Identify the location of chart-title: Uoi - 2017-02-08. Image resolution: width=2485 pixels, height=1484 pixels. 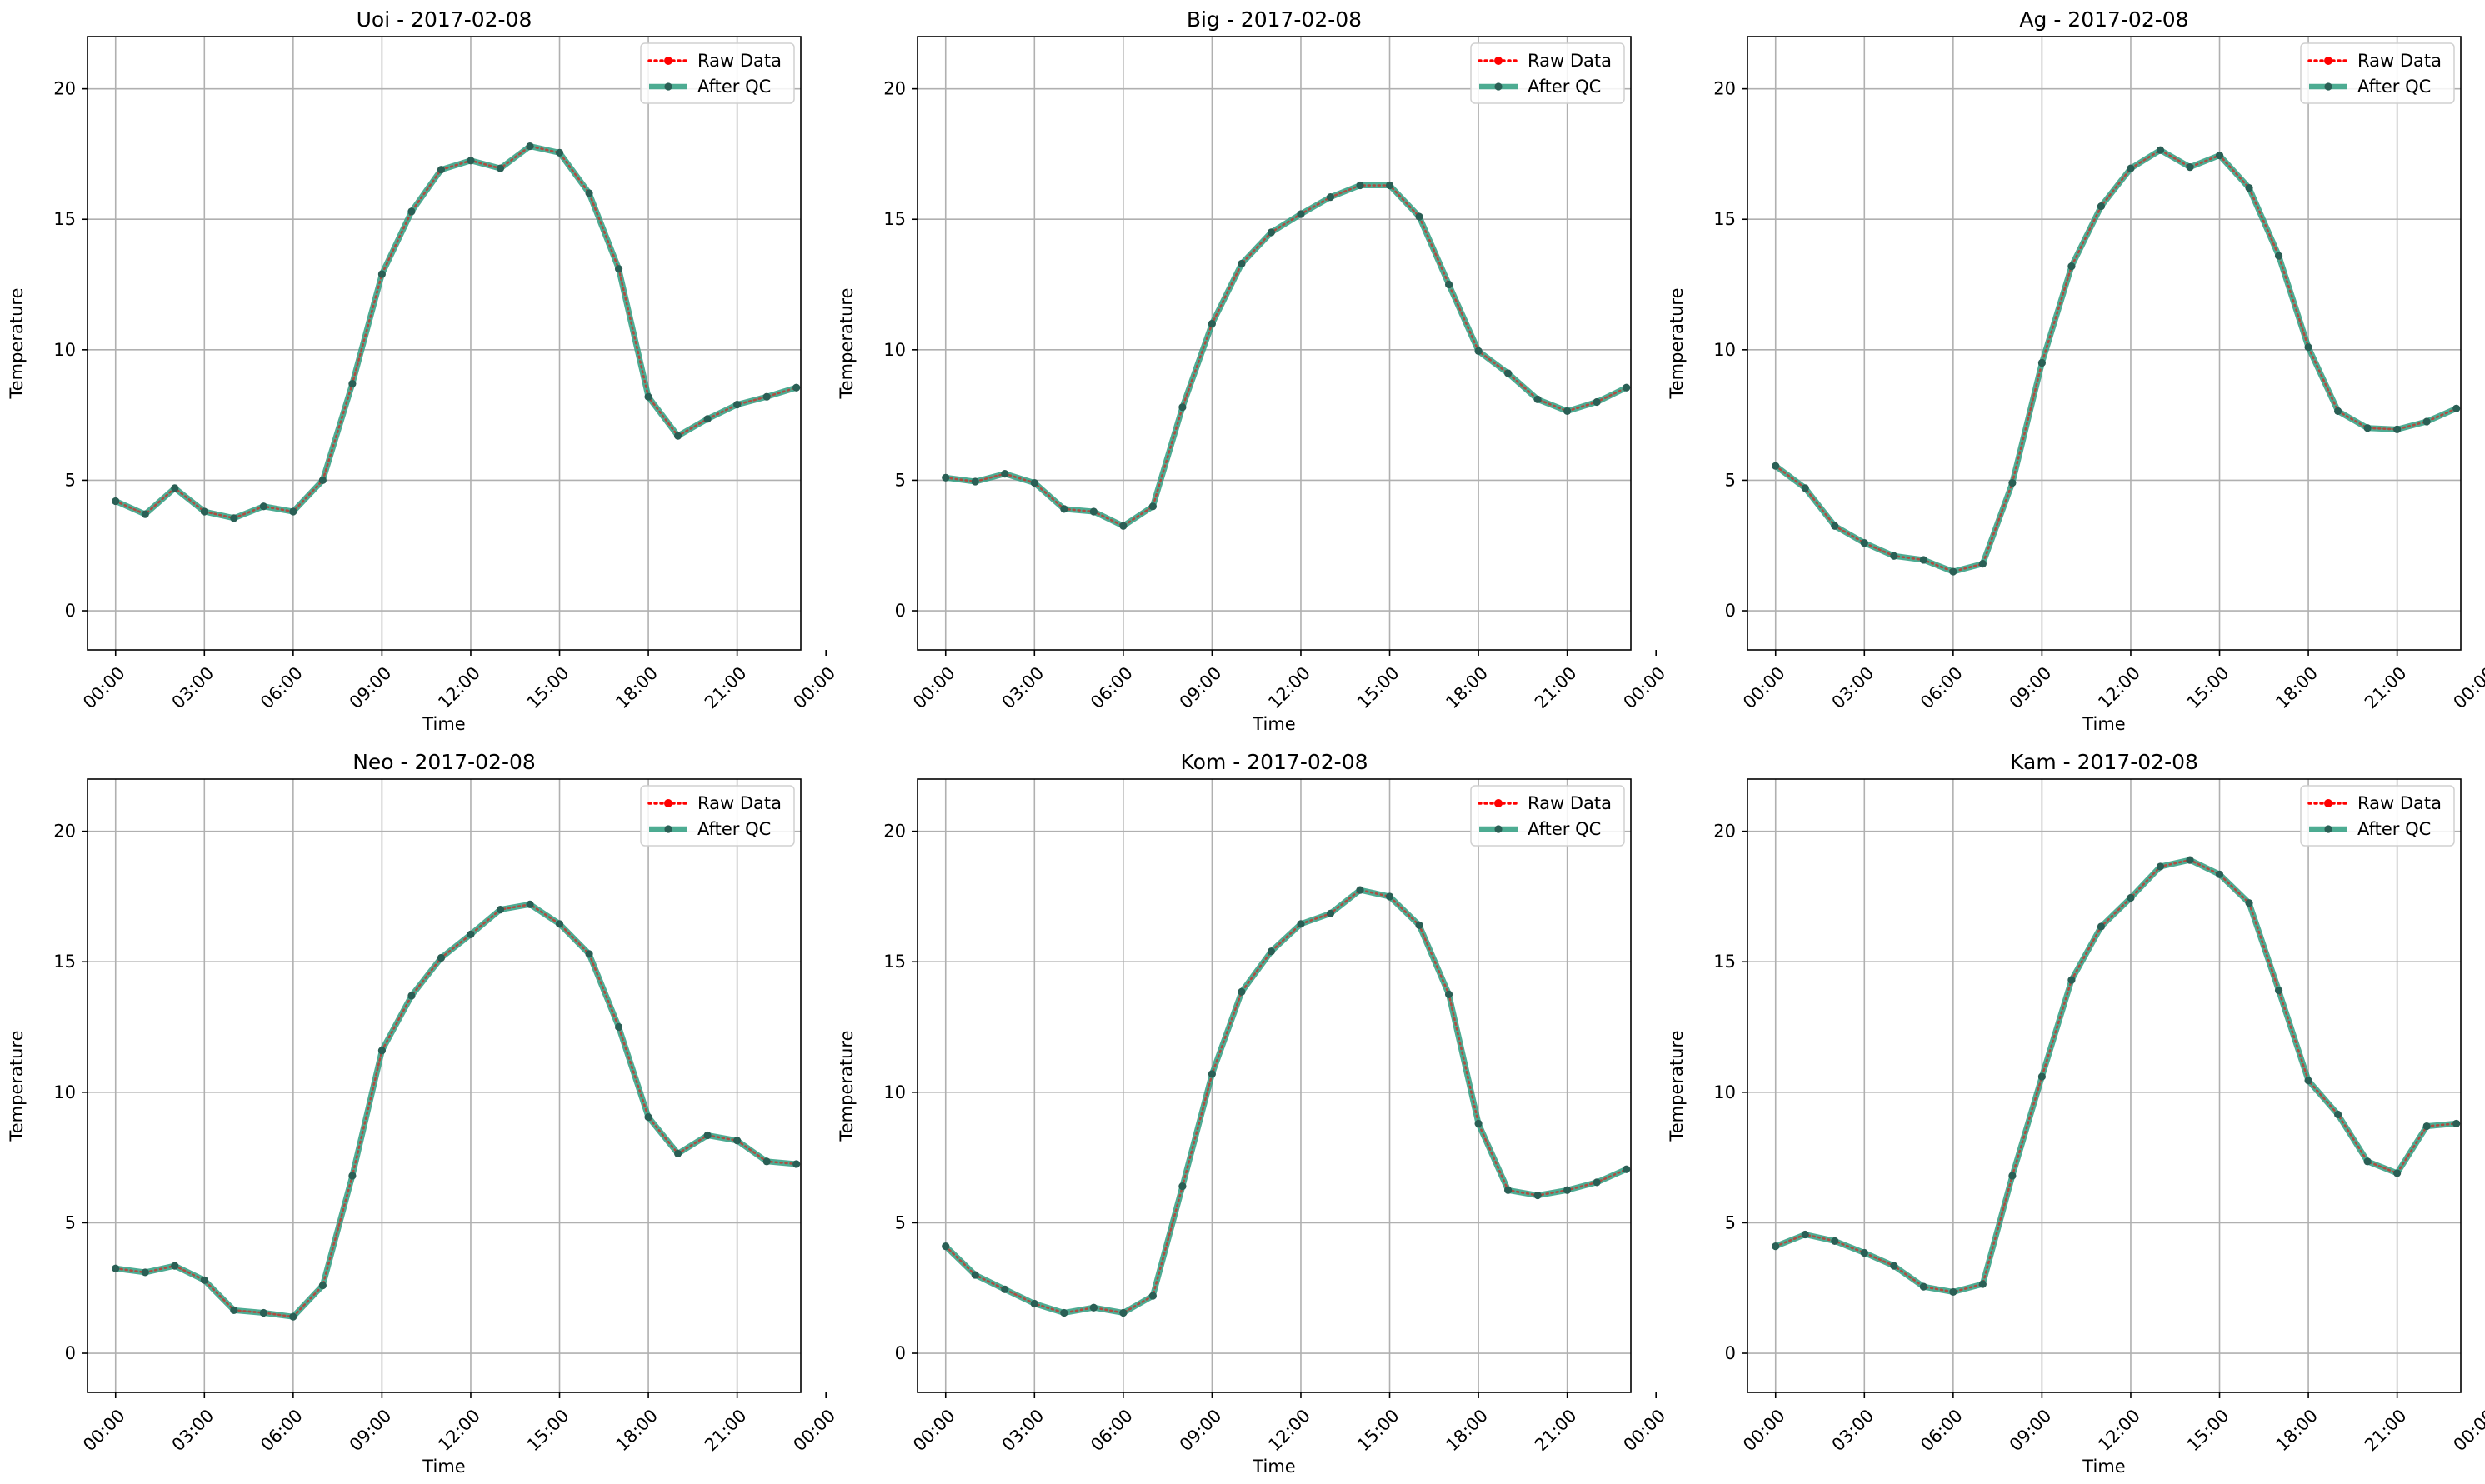
(444, 19).